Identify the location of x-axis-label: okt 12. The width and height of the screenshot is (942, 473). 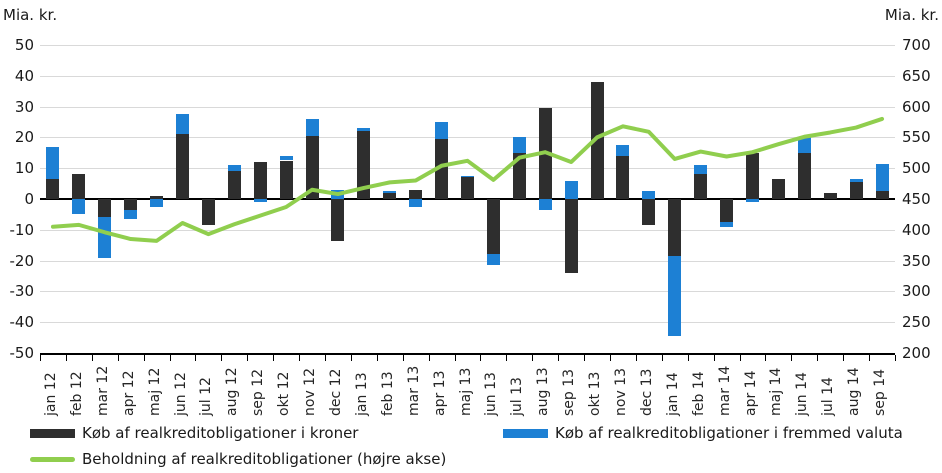
(284, 393).